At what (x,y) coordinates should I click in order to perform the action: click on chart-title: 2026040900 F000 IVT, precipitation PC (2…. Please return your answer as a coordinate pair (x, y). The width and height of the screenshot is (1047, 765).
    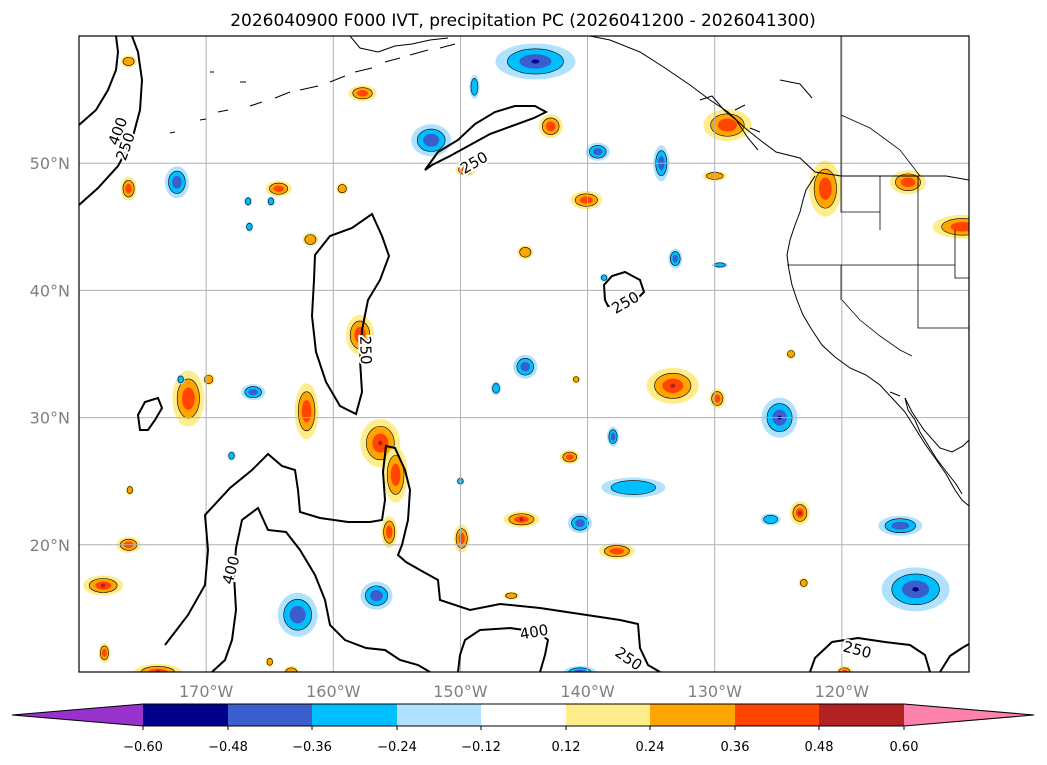
    Looking at the image, I should click on (523, 21).